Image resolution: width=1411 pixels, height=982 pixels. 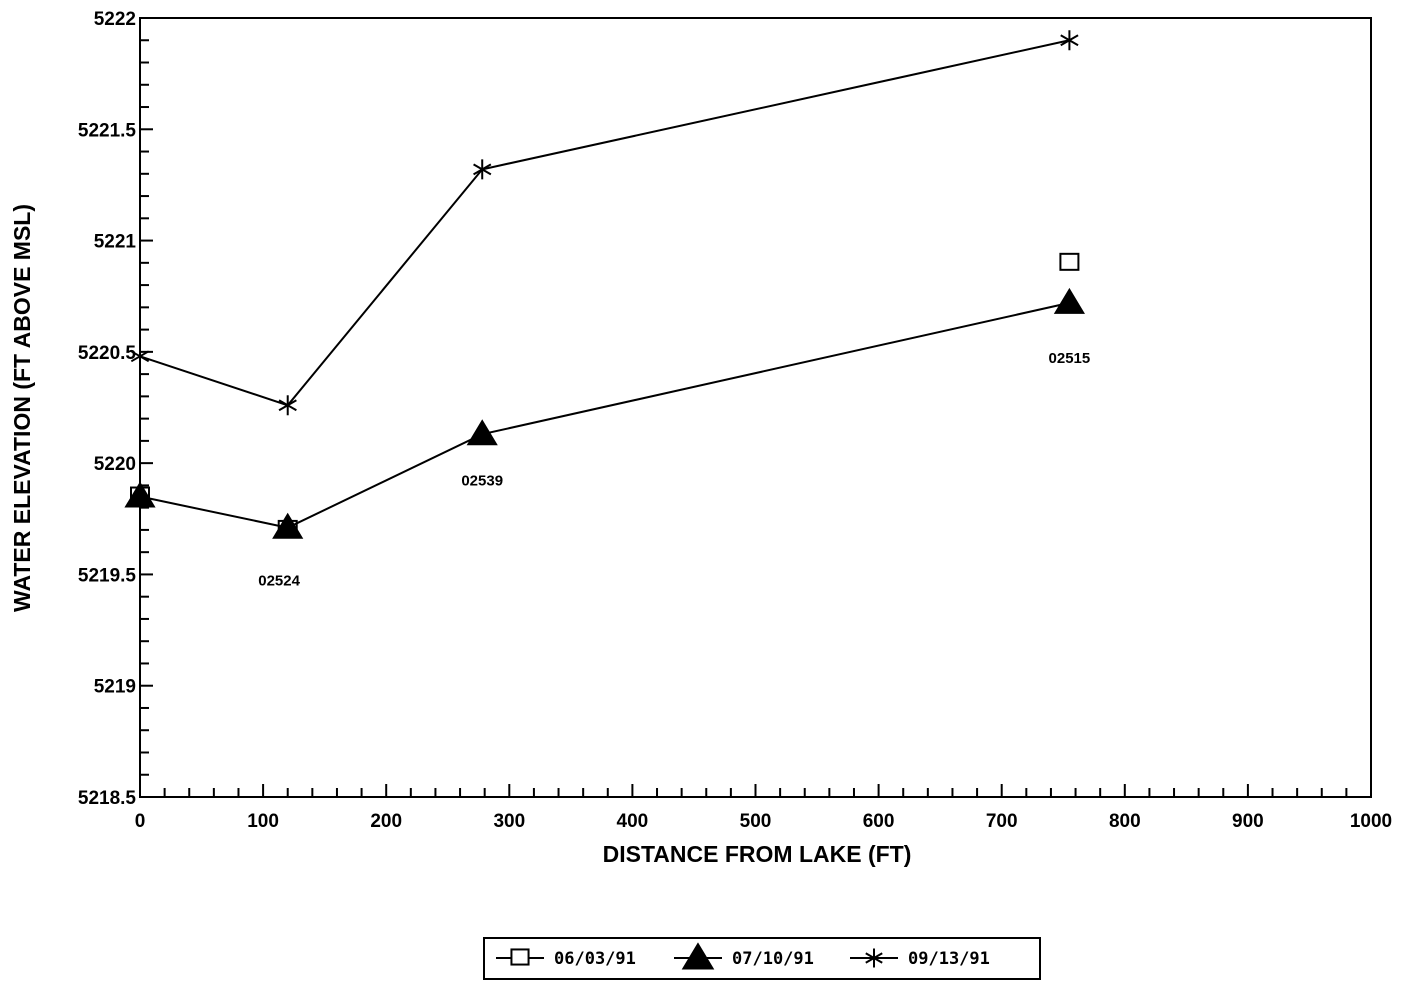 What do you see at coordinates (115, 242) in the screenshot?
I see `y-tick-label: 5221` at bounding box center [115, 242].